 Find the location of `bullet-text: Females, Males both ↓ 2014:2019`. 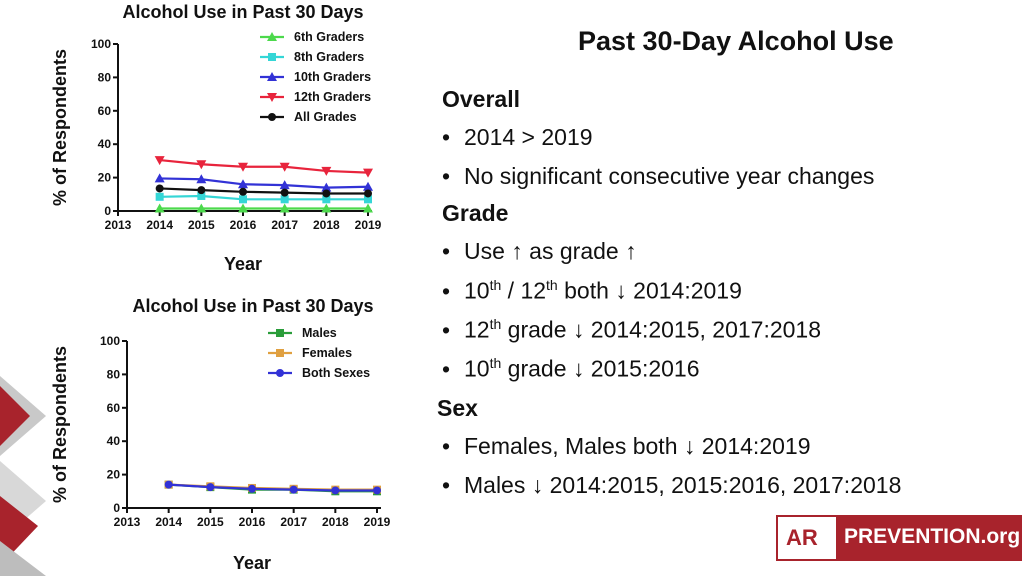

bullet-text: Females, Males both ↓ 2014:2019 is located at coordinates (637, 446).